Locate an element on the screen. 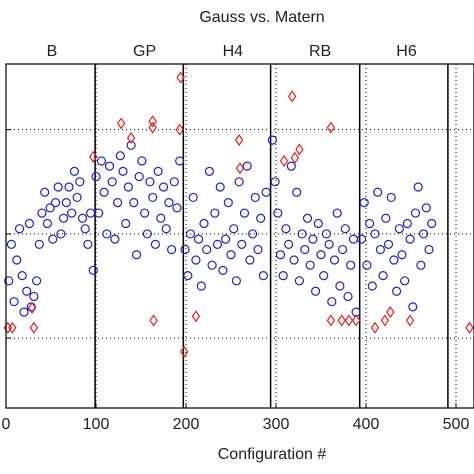  section-label: H4 is located at coordinates (233, 51).